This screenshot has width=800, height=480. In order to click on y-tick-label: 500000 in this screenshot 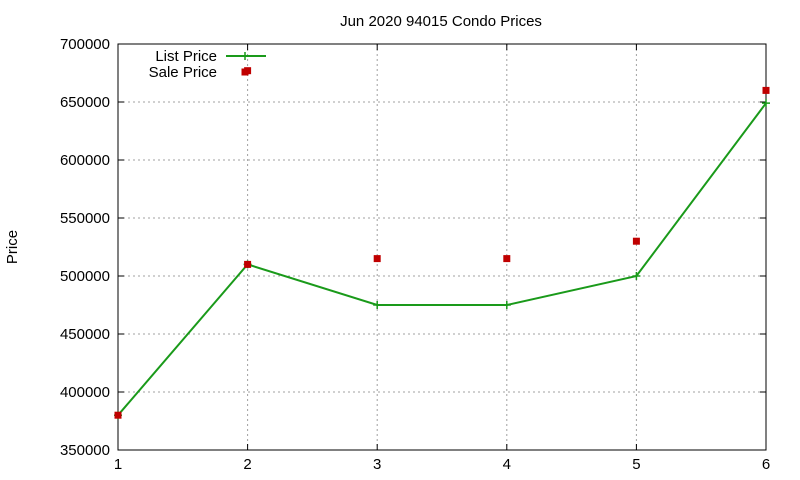, I will do `click(85, 276)`.